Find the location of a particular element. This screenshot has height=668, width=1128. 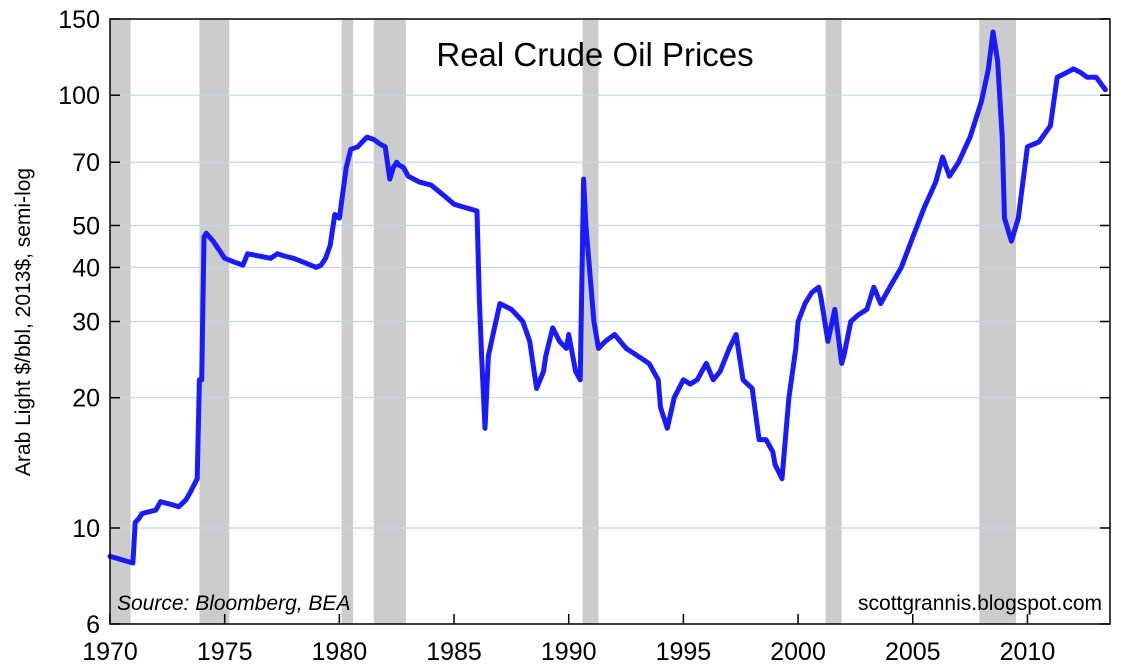

chart-title: Real Crude Oil Prices is located at coordinates (594, 54).